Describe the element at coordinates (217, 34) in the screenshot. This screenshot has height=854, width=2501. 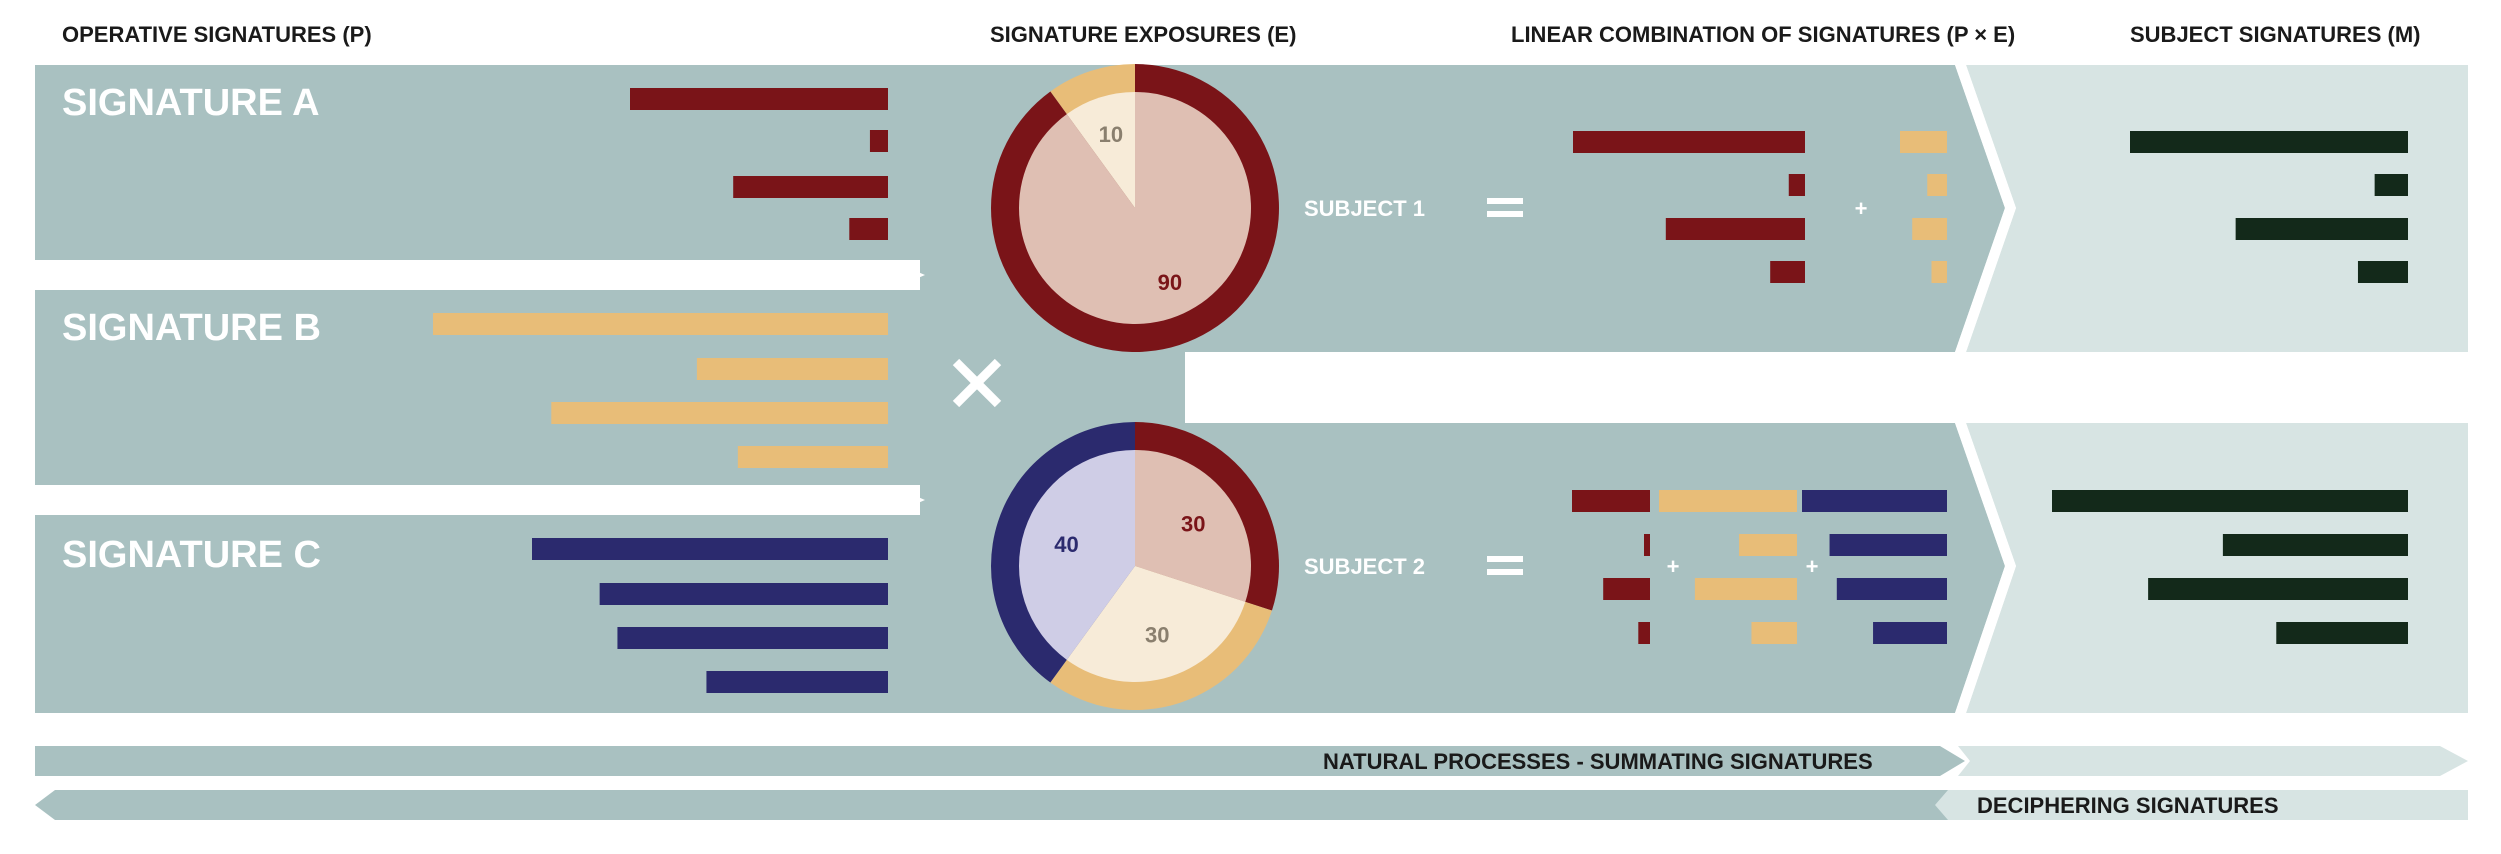
I see `header-operative-signatures: OPERATIVE SIGNATURES (P)` at that location.